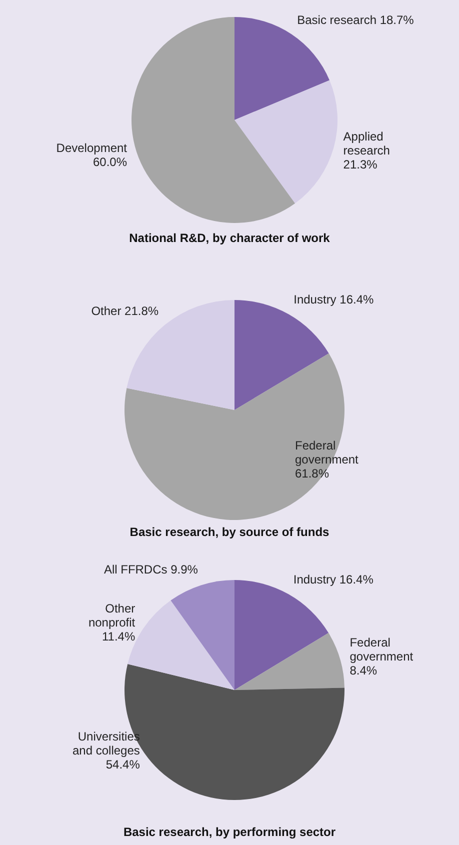 The height and width of the screenshot is (845, 459). I want to click on slice-label: Development, so click(92, 147).